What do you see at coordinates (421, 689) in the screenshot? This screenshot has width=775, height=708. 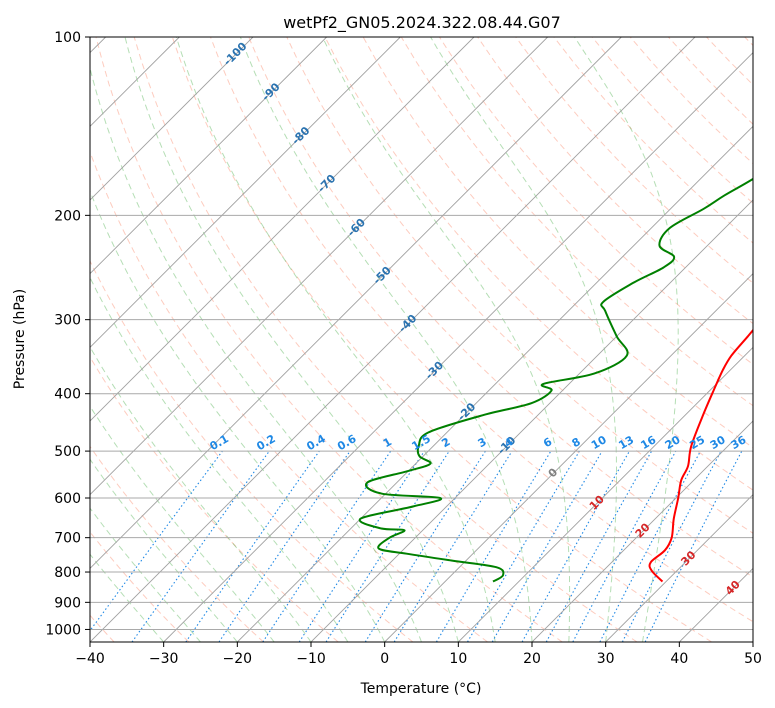 I see `x-axis-title: Temperature (°C)` at bounding box center [421, 689].